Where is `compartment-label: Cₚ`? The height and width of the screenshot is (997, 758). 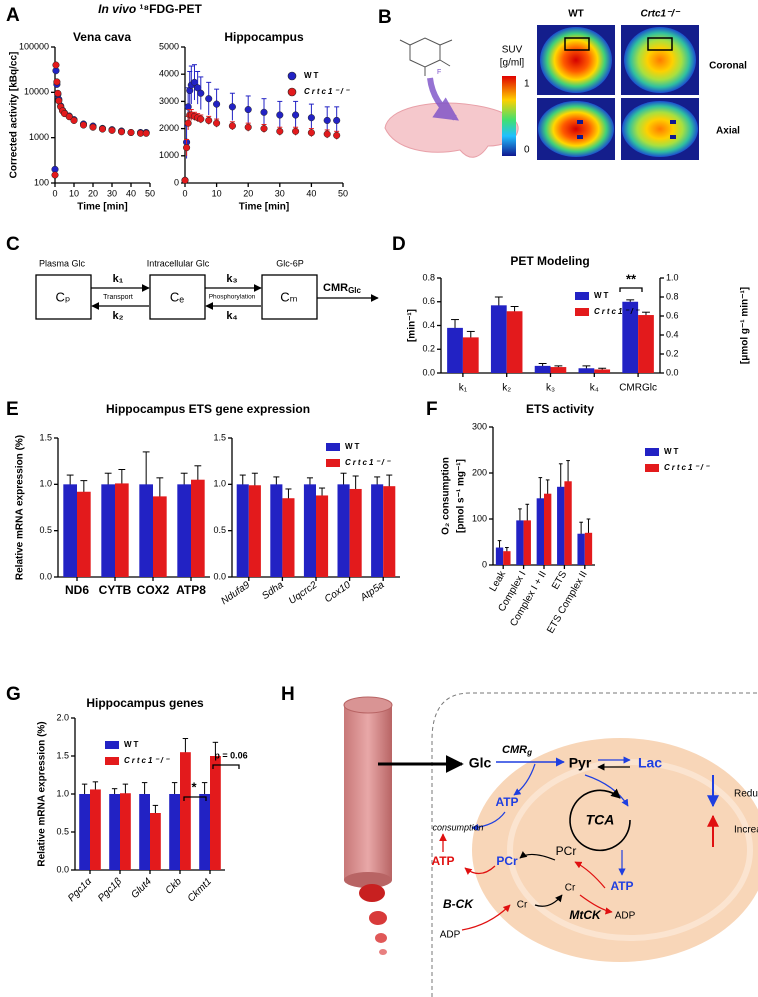
compartment-label: Cₚ is located at coordinates (63, 296).